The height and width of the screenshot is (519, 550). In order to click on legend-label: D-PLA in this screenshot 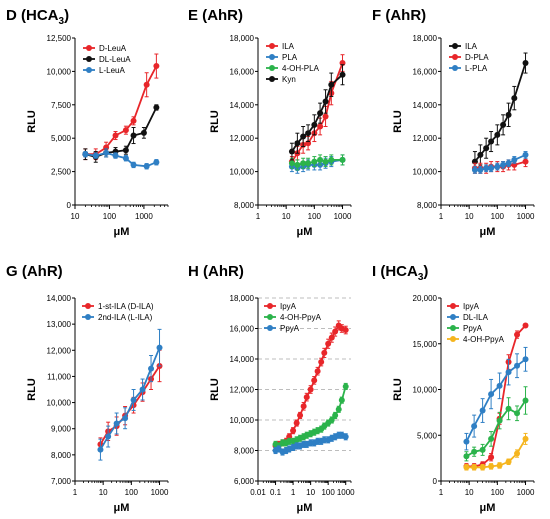, I will do `click(477, 57)`.